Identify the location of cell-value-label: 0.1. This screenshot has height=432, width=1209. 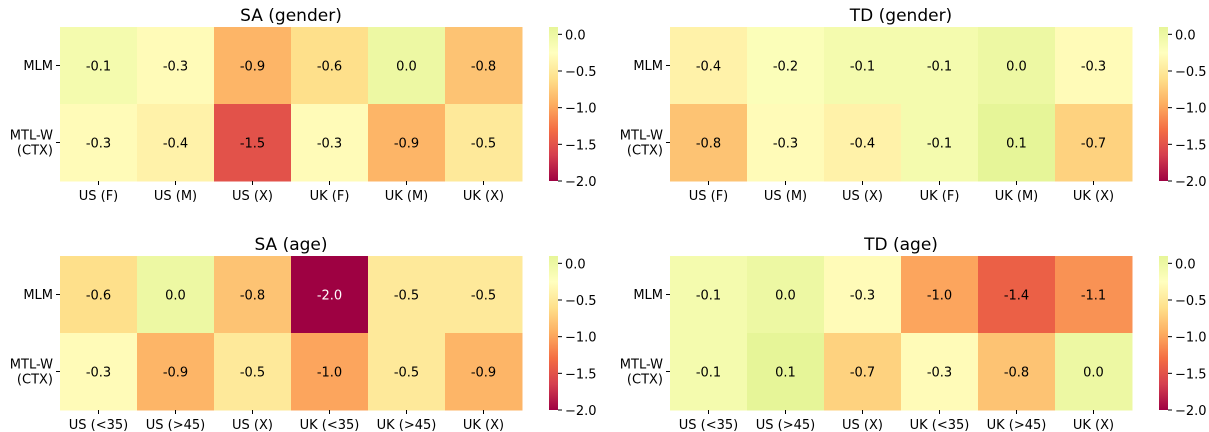
(1016, 144).